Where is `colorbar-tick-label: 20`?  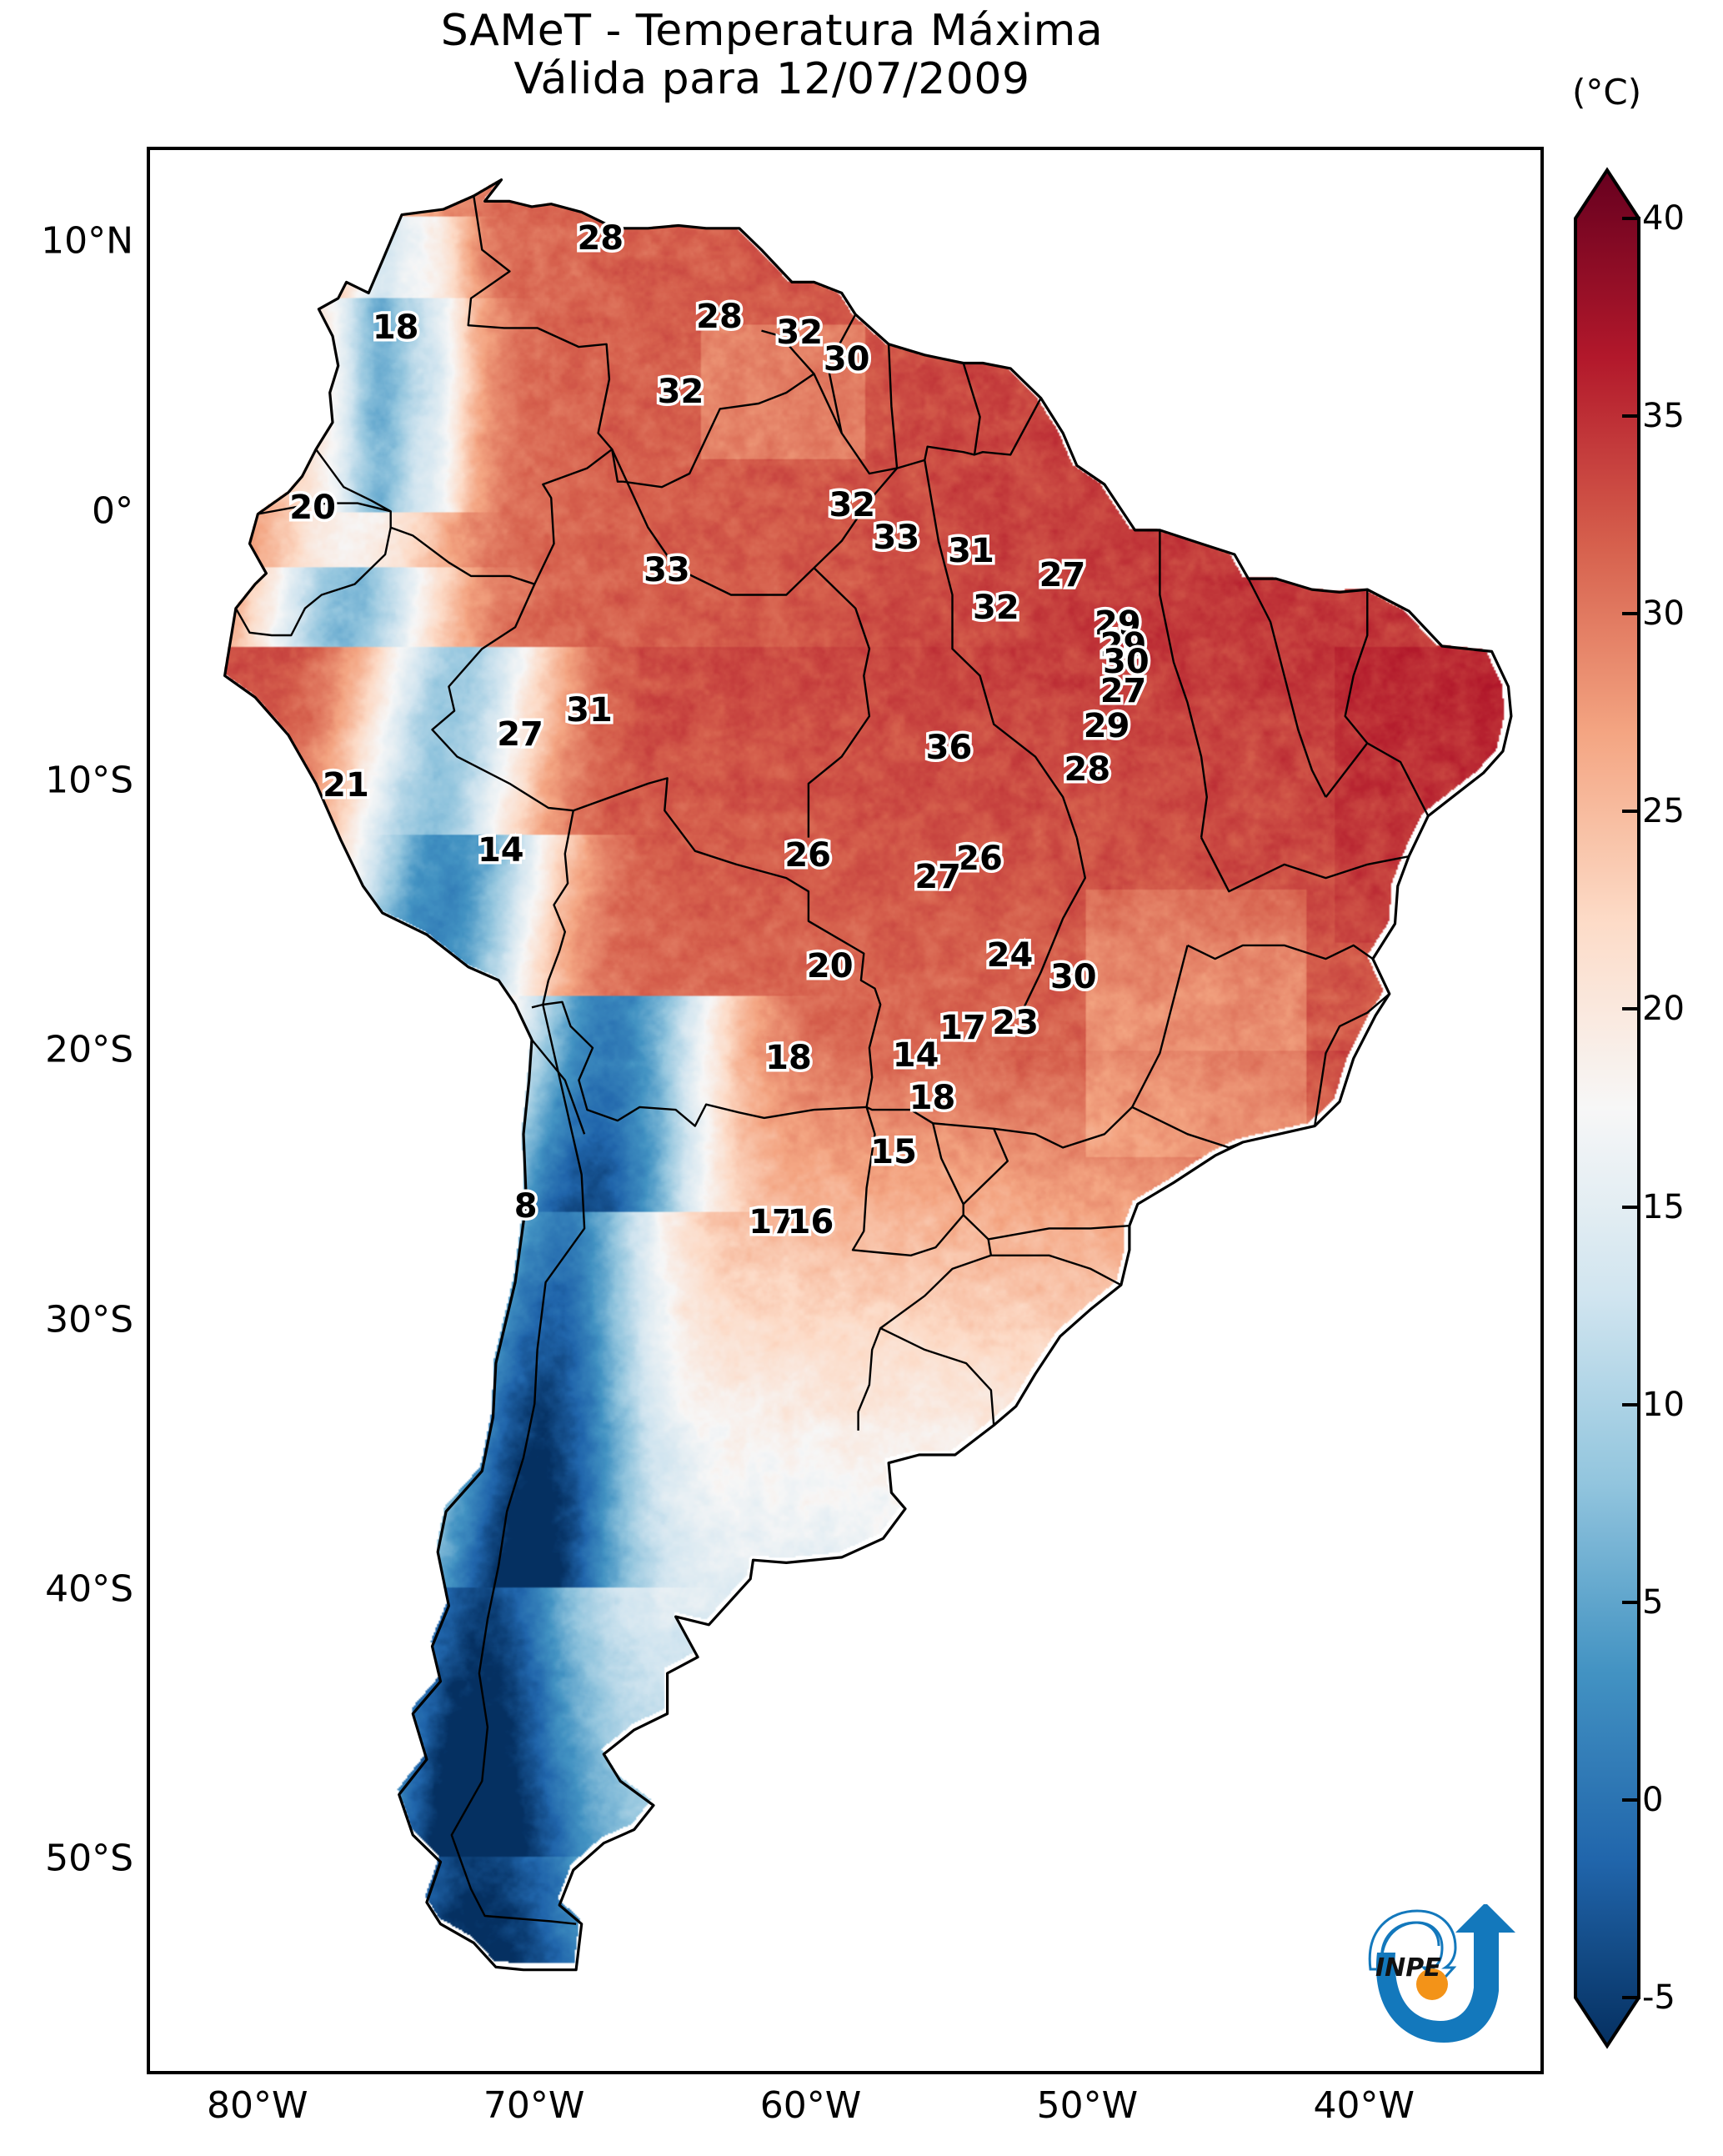
colorbar-tick-label: 20 is located at coordinates (1663, 1009).